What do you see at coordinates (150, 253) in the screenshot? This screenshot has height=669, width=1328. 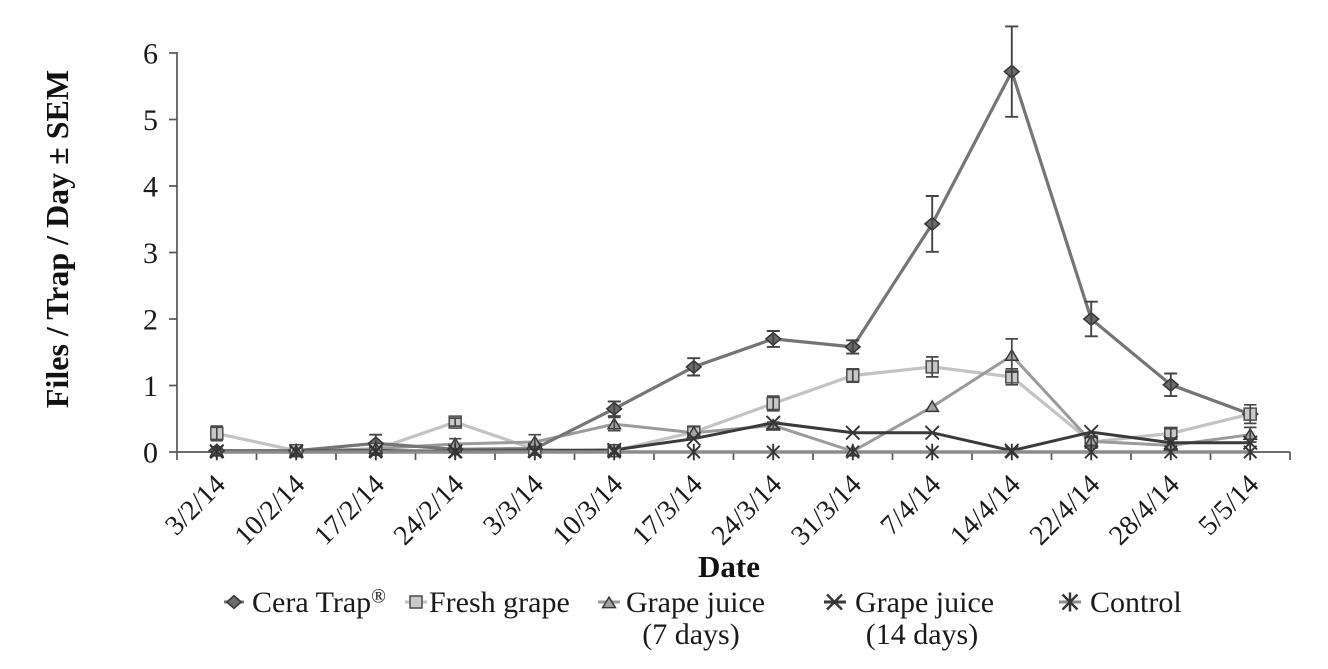 I see `svg-text: 3` at bounding box center [150, 253].